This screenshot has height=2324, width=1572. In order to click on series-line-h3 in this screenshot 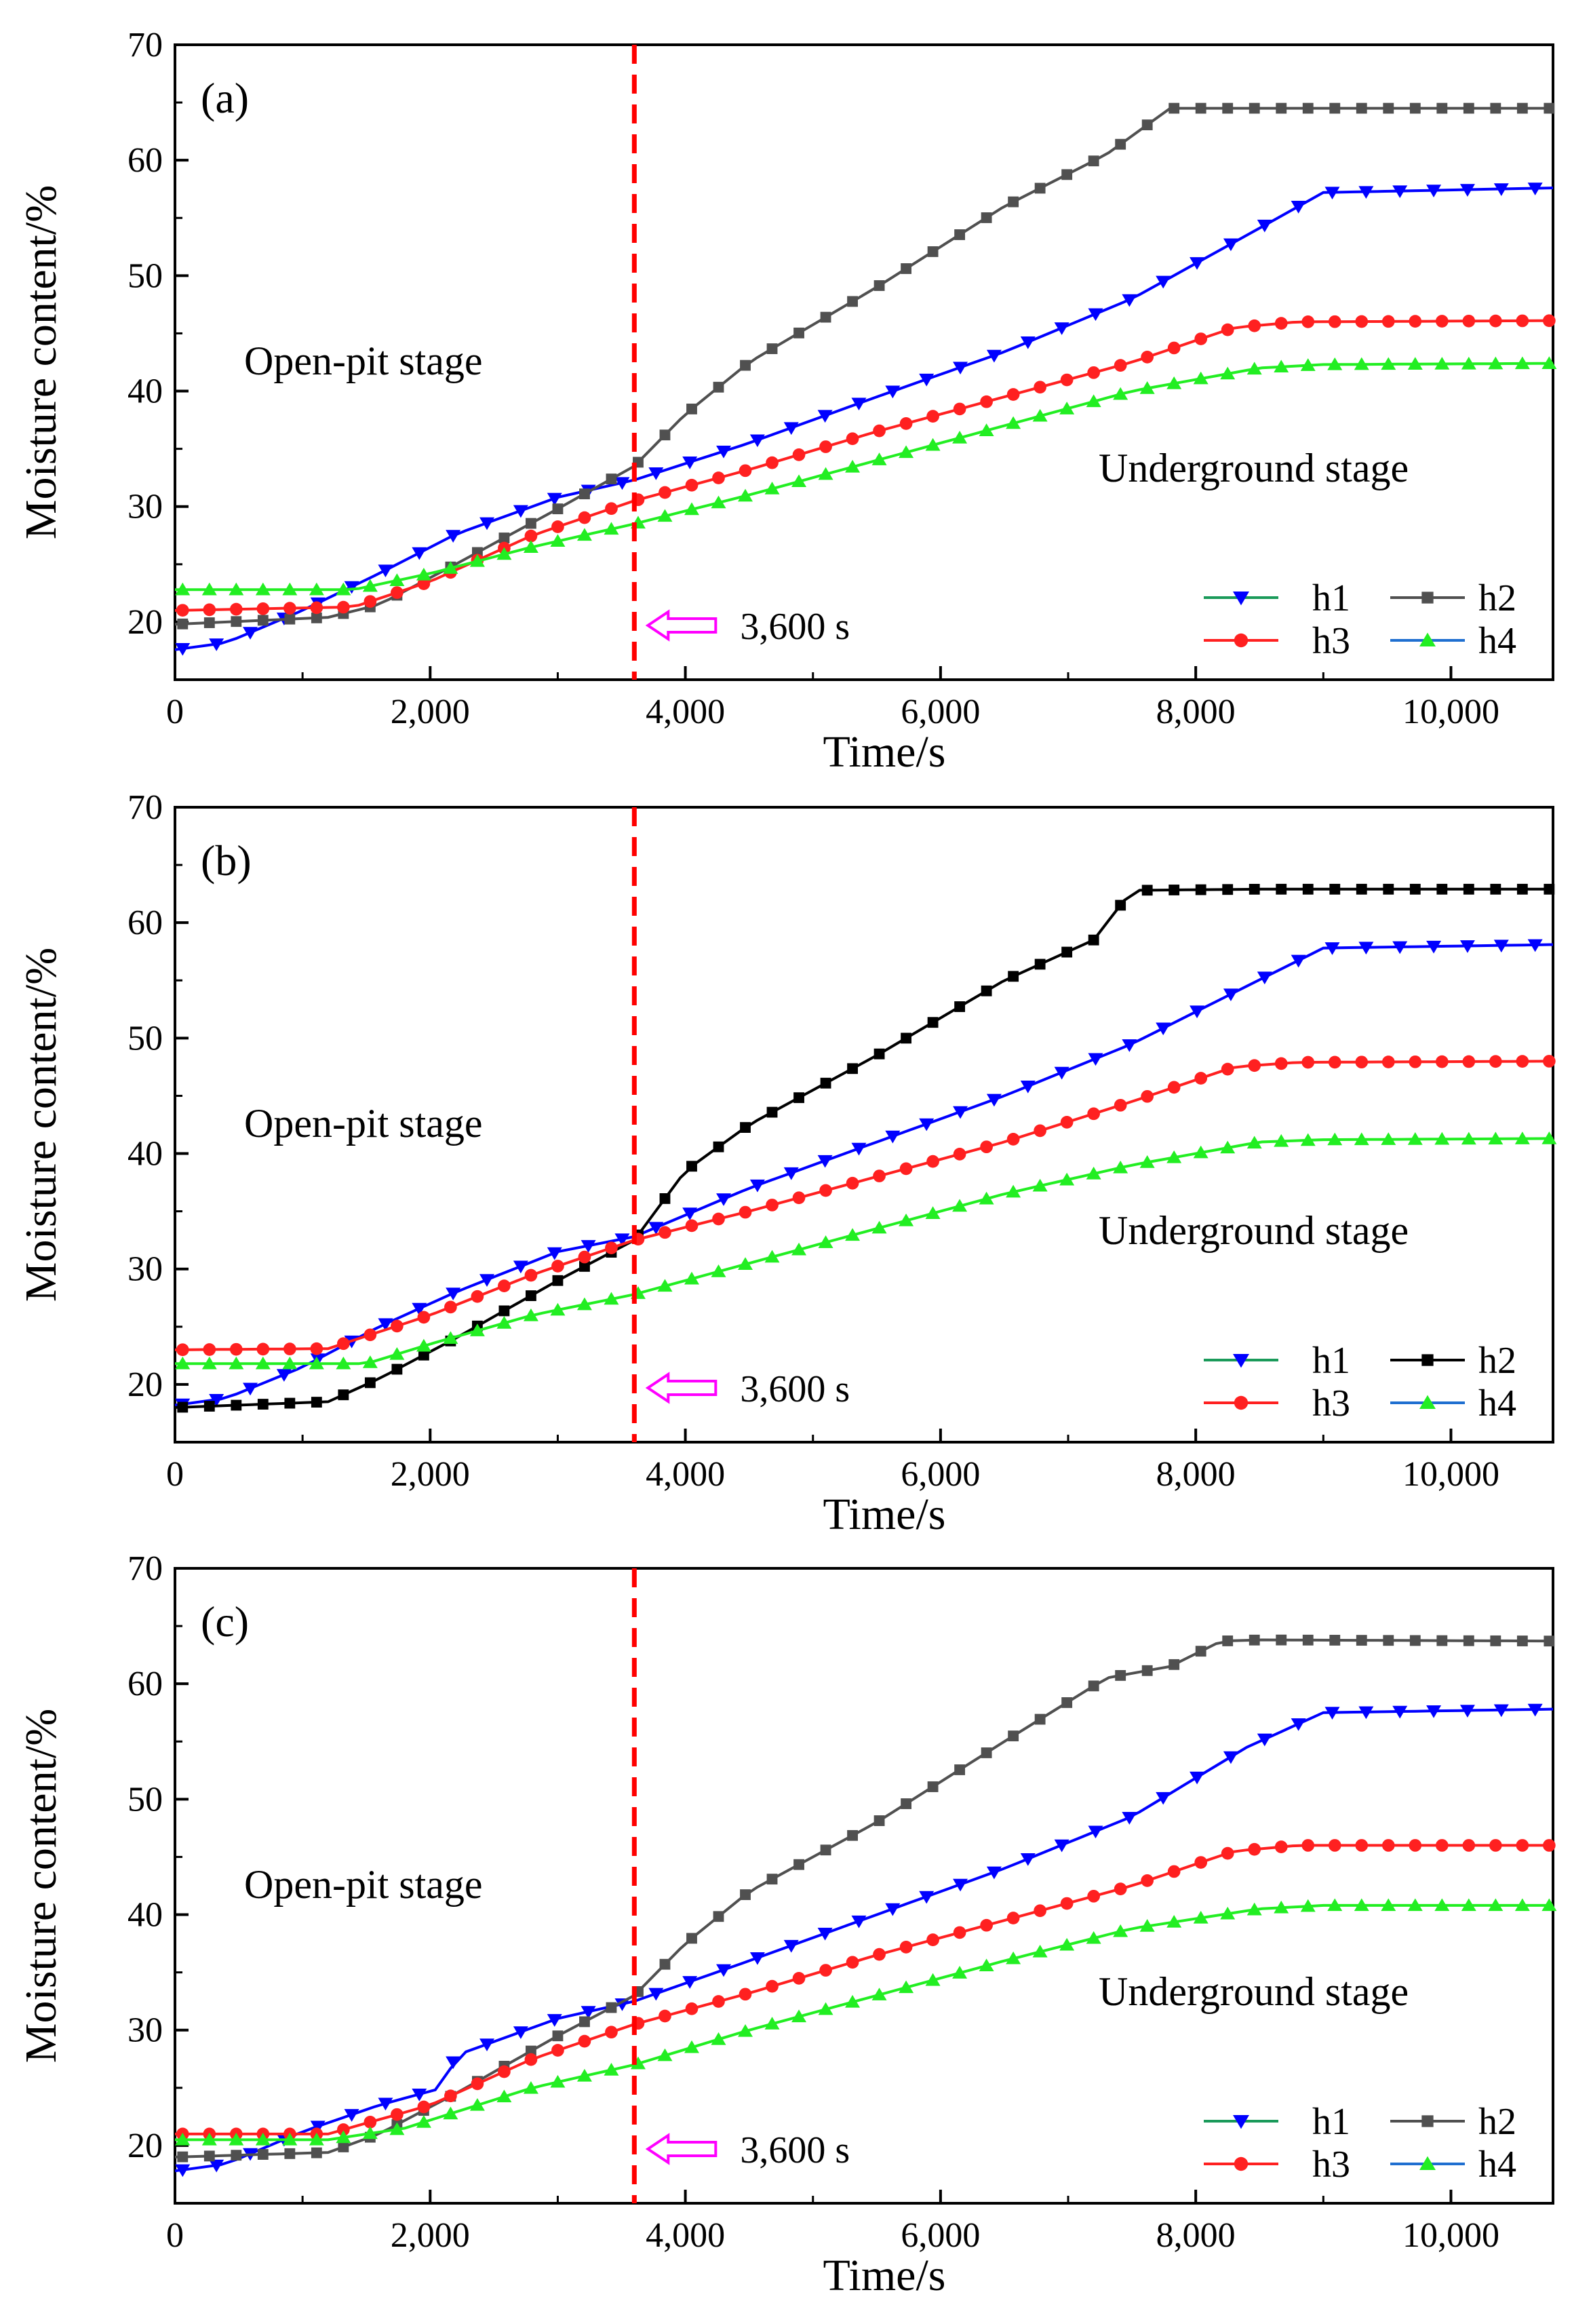, I will do `click(864, 1990)`.